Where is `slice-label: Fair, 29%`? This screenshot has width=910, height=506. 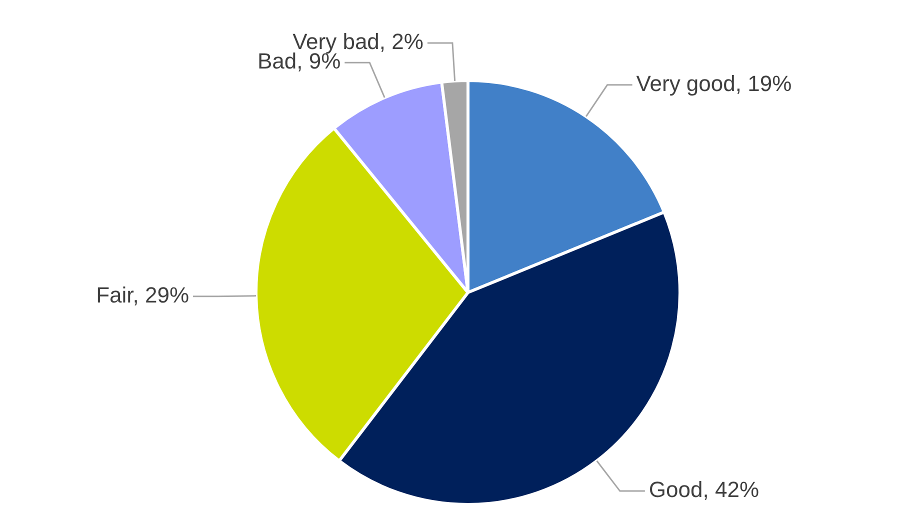
slice-label: Fair, 29% is located at coordinates (143, 295).